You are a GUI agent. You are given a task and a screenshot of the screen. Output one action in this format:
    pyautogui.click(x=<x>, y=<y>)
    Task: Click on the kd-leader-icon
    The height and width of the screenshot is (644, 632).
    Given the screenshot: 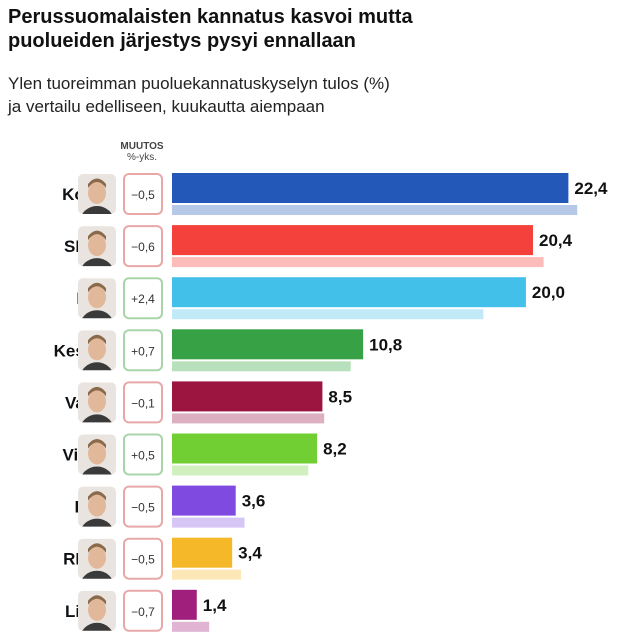 What is the action you would take?
    pyautogui.click(x=97, y=506)
    